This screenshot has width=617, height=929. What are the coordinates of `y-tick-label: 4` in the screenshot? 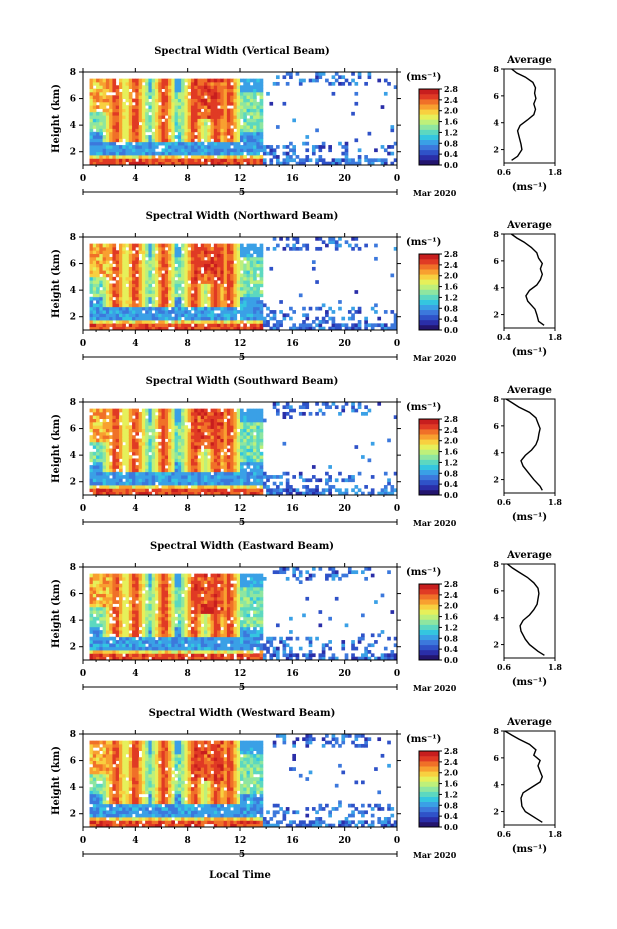 It's located at (73, 621).